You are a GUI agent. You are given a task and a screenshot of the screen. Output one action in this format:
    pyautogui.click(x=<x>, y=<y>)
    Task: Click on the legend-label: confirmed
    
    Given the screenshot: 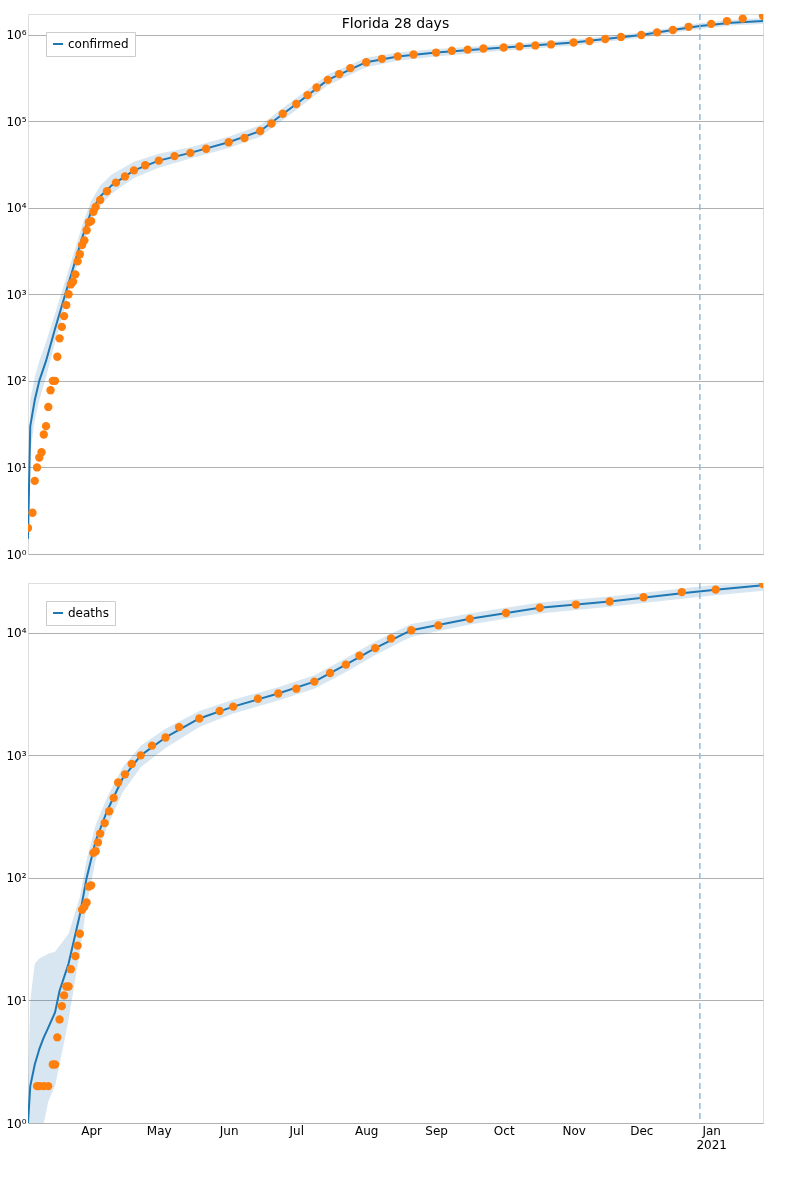 What is the action you would take?
    pyautogui.click(x=98, y=44)
    